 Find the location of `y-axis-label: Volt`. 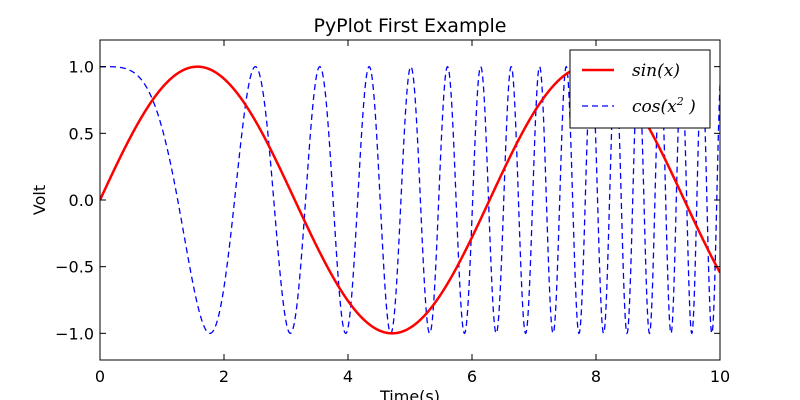

y-axis-label: Volt is located at coordinates (39, 200).